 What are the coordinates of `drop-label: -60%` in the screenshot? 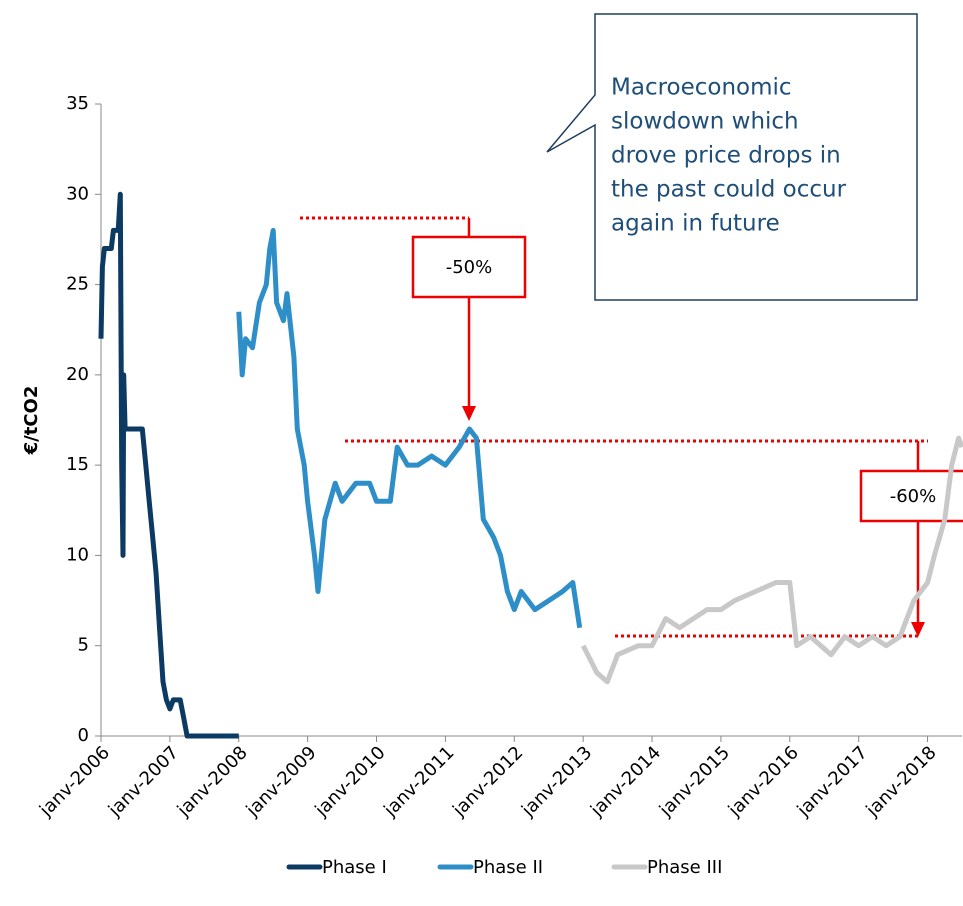 It's located at (913, 496).